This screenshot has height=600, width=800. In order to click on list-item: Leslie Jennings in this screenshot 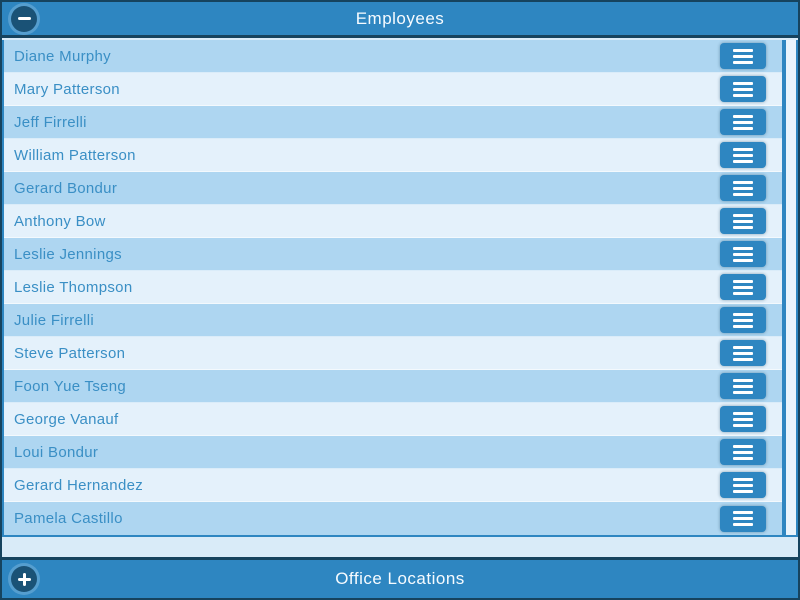, I will do `click(393, 254)`.